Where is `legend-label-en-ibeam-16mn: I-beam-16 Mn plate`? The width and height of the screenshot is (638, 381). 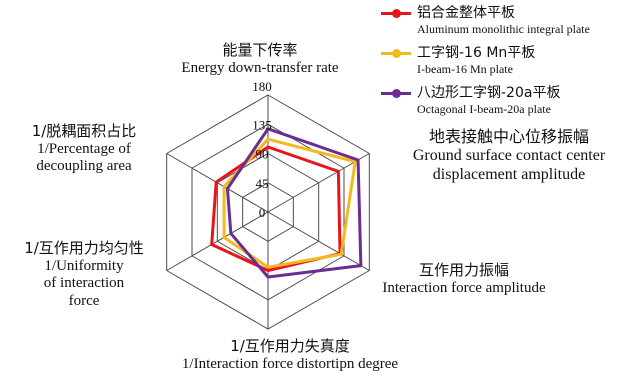 legend-label-en-ibeam-16mn: I-beam-16 Mn plate is located at coordinates (465, 69).